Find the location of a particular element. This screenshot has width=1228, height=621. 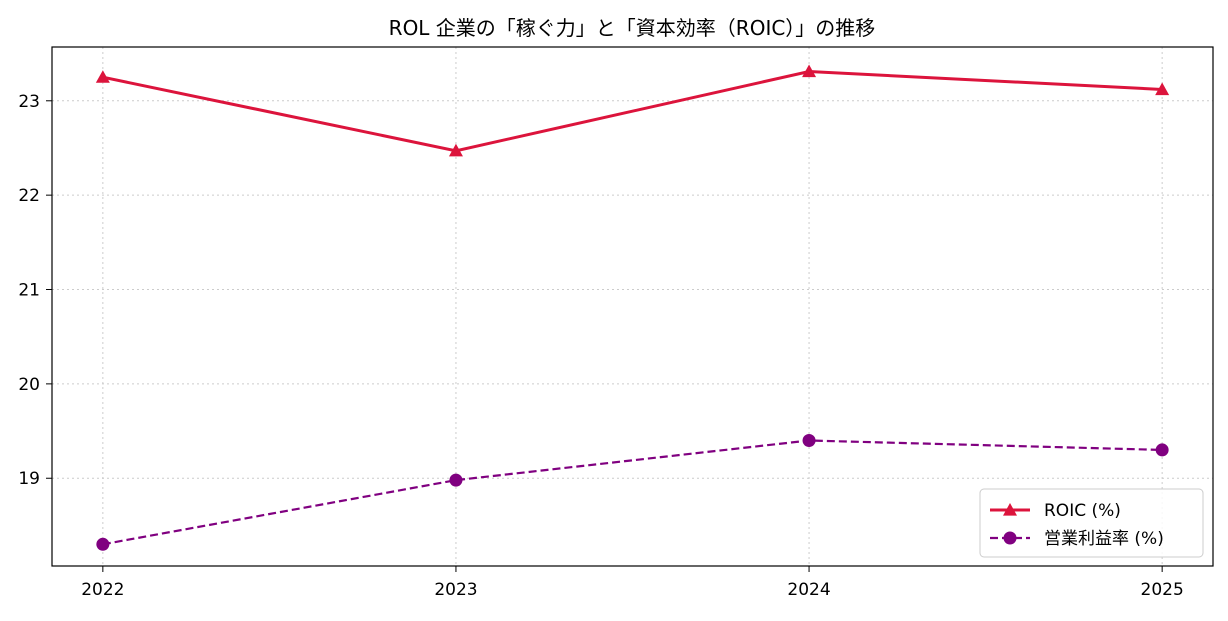

legend-item: 営業利益率 (%) is located at coordinates (1077, 539).